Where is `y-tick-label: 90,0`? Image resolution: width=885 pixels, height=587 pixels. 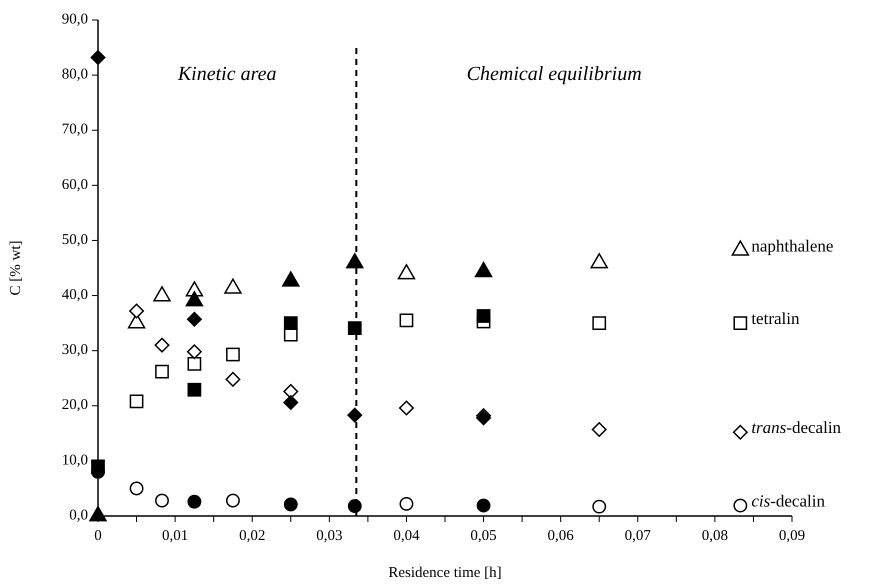
y-tick-label: 90,0 is located at coordinates (75, 19).